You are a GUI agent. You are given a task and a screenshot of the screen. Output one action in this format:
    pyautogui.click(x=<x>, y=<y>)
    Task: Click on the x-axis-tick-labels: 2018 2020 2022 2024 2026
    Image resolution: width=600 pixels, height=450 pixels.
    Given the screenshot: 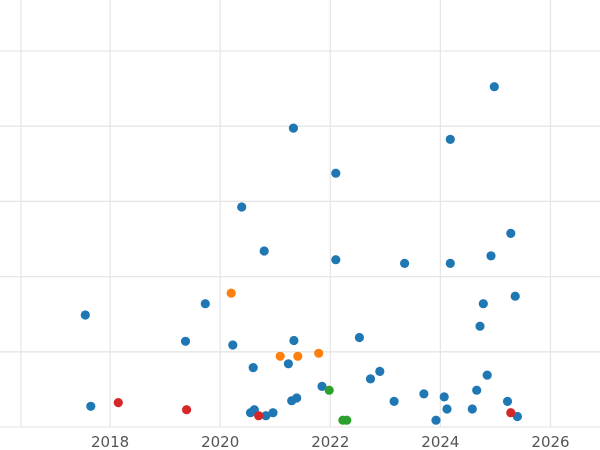 What is the action you would take?
    pyautogui.click(x=330, y=441)
    